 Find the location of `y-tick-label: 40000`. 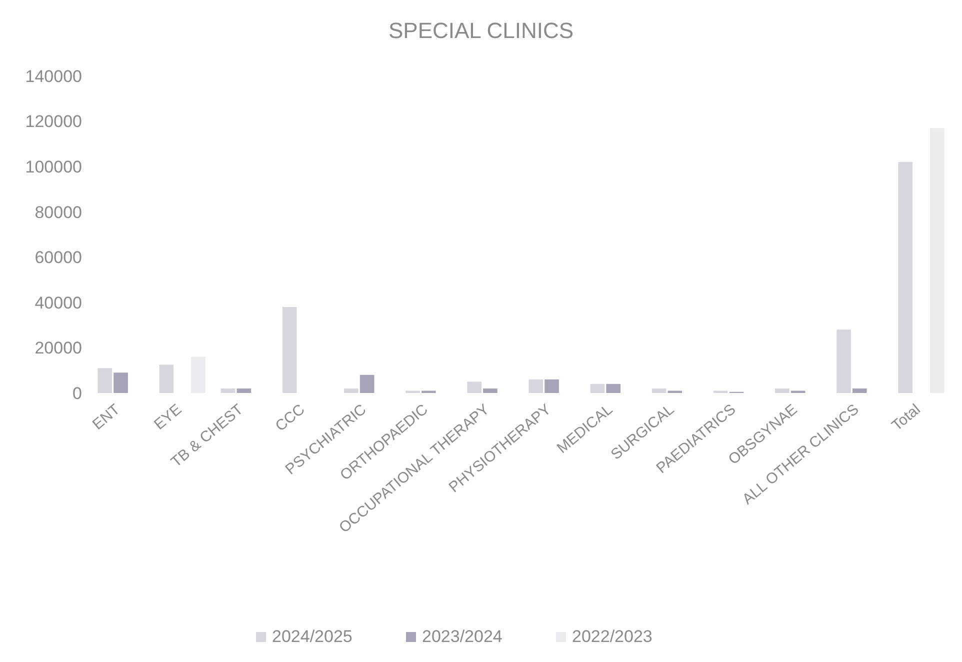

y-tick-label: 40000 is located at coordinates (58, 302).